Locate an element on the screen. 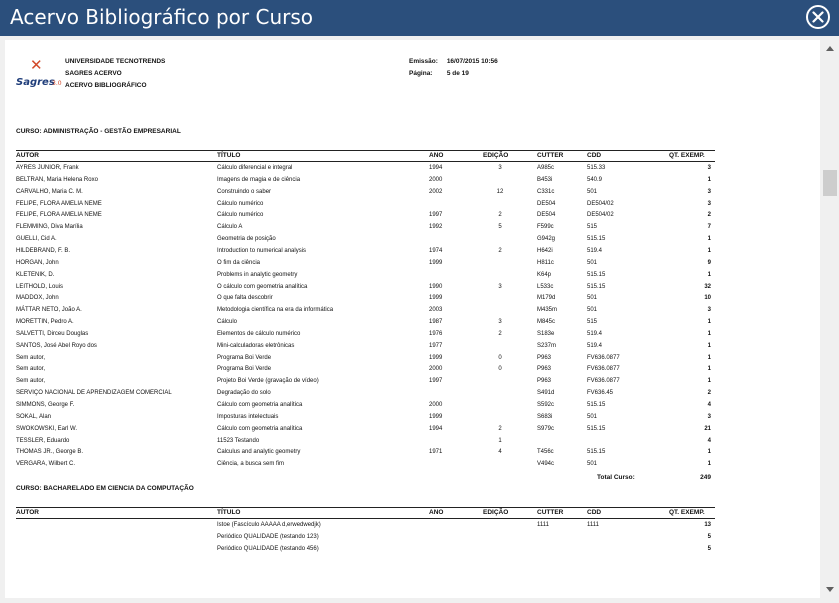 Image resolution: width=839 pixels, height=603 pixels. cell-edicao: 0 is located at coordinates (500, 369).